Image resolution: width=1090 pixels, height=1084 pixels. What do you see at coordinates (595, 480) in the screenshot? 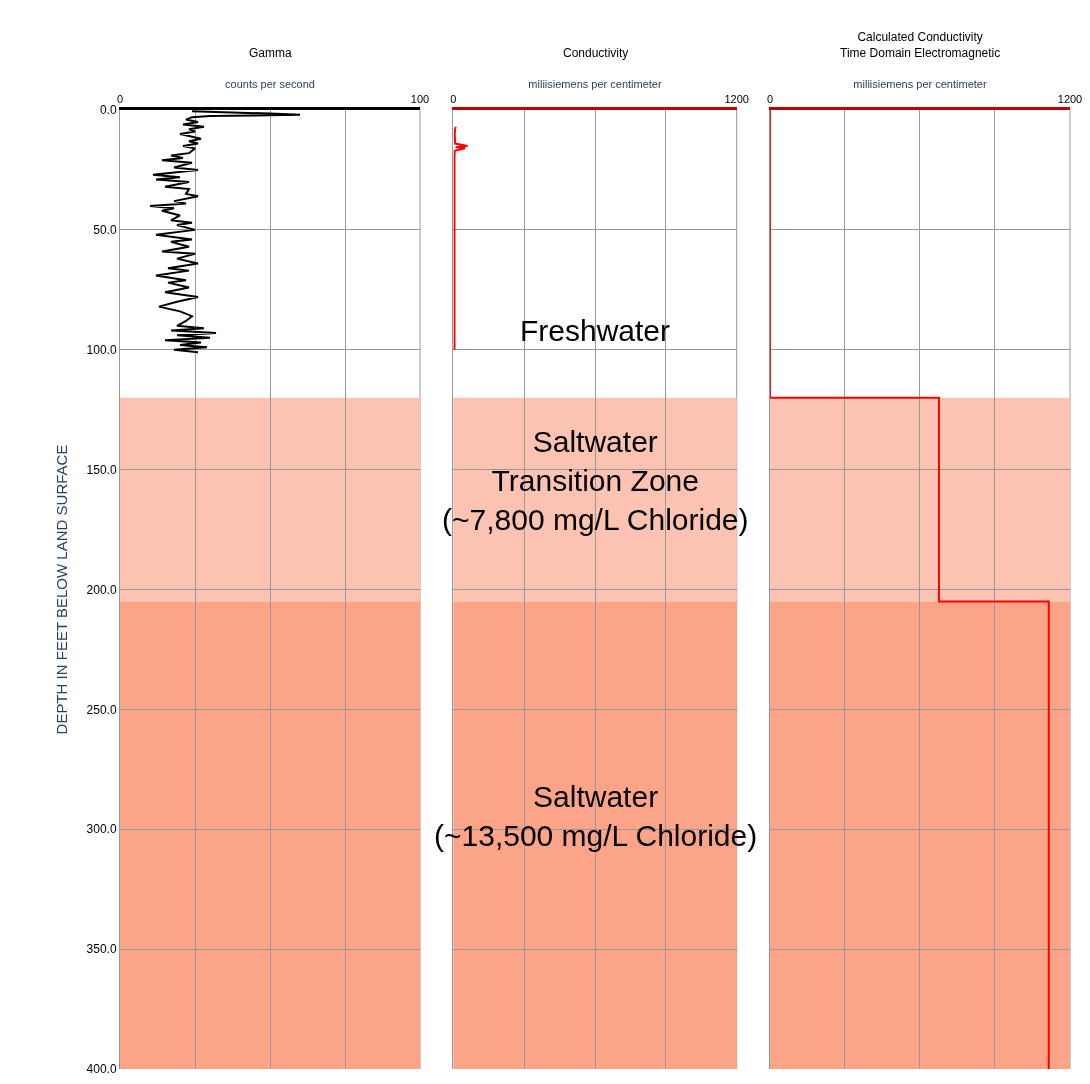
I see `band-label: Saltwater Transition Zone (~7,800 mg/L Chloride)` at bounding box center [595, 480].